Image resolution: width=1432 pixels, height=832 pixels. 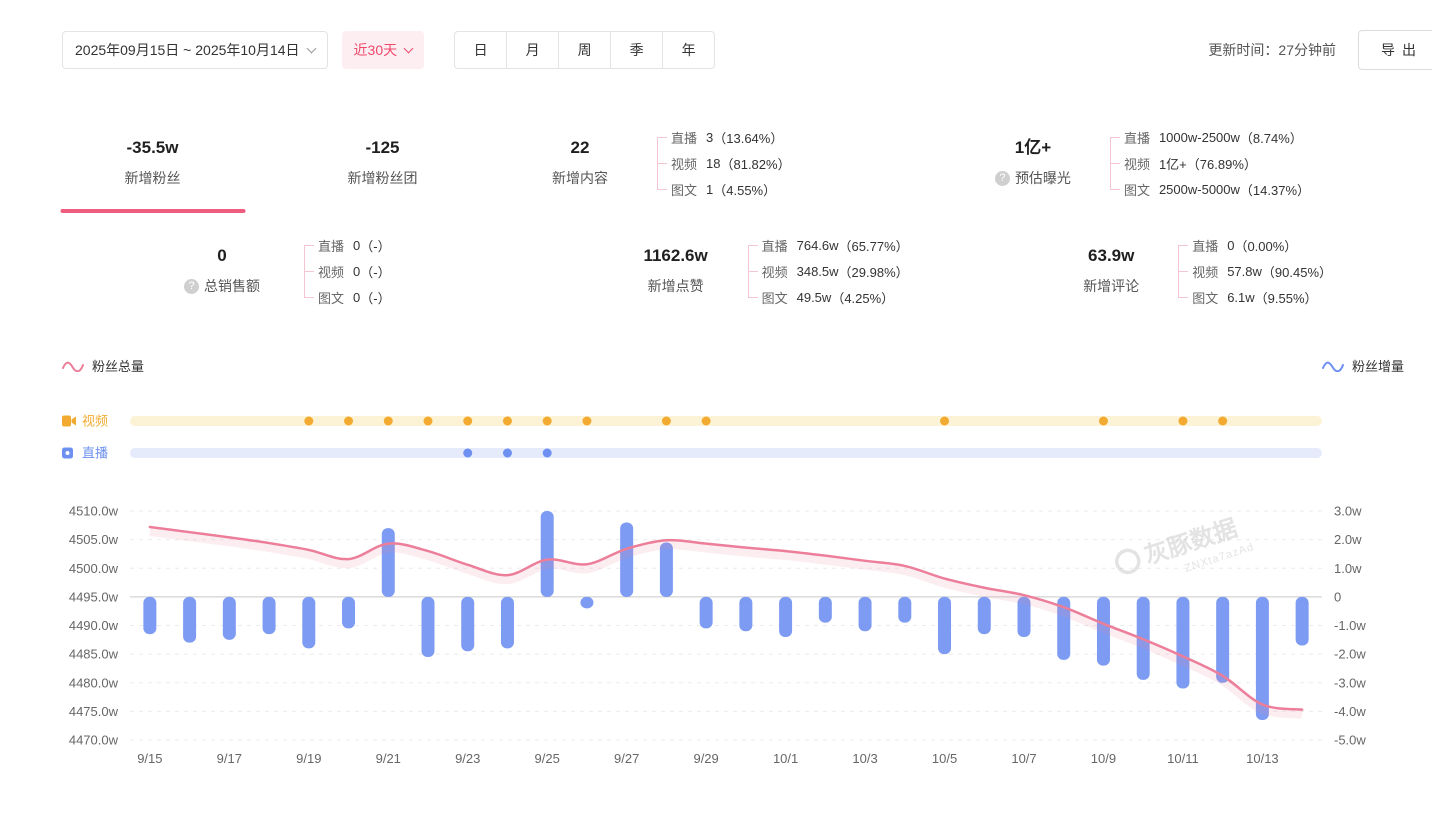 I want to click on metric-card: 22 新增内容 直播 3 （13.64%） 视频 18 （81.82%） 图文 1 （4.55%）, so click(x=653, y=163).